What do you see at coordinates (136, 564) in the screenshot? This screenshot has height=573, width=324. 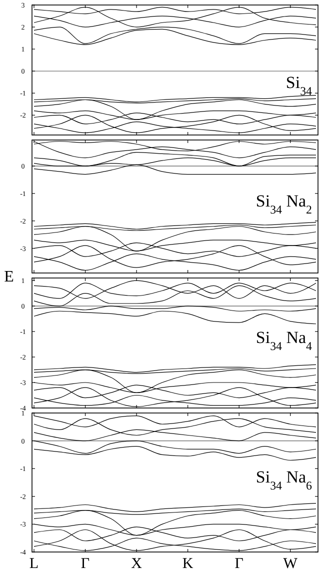 I see `x-tick-label: X` at bounding box center [136, 564].